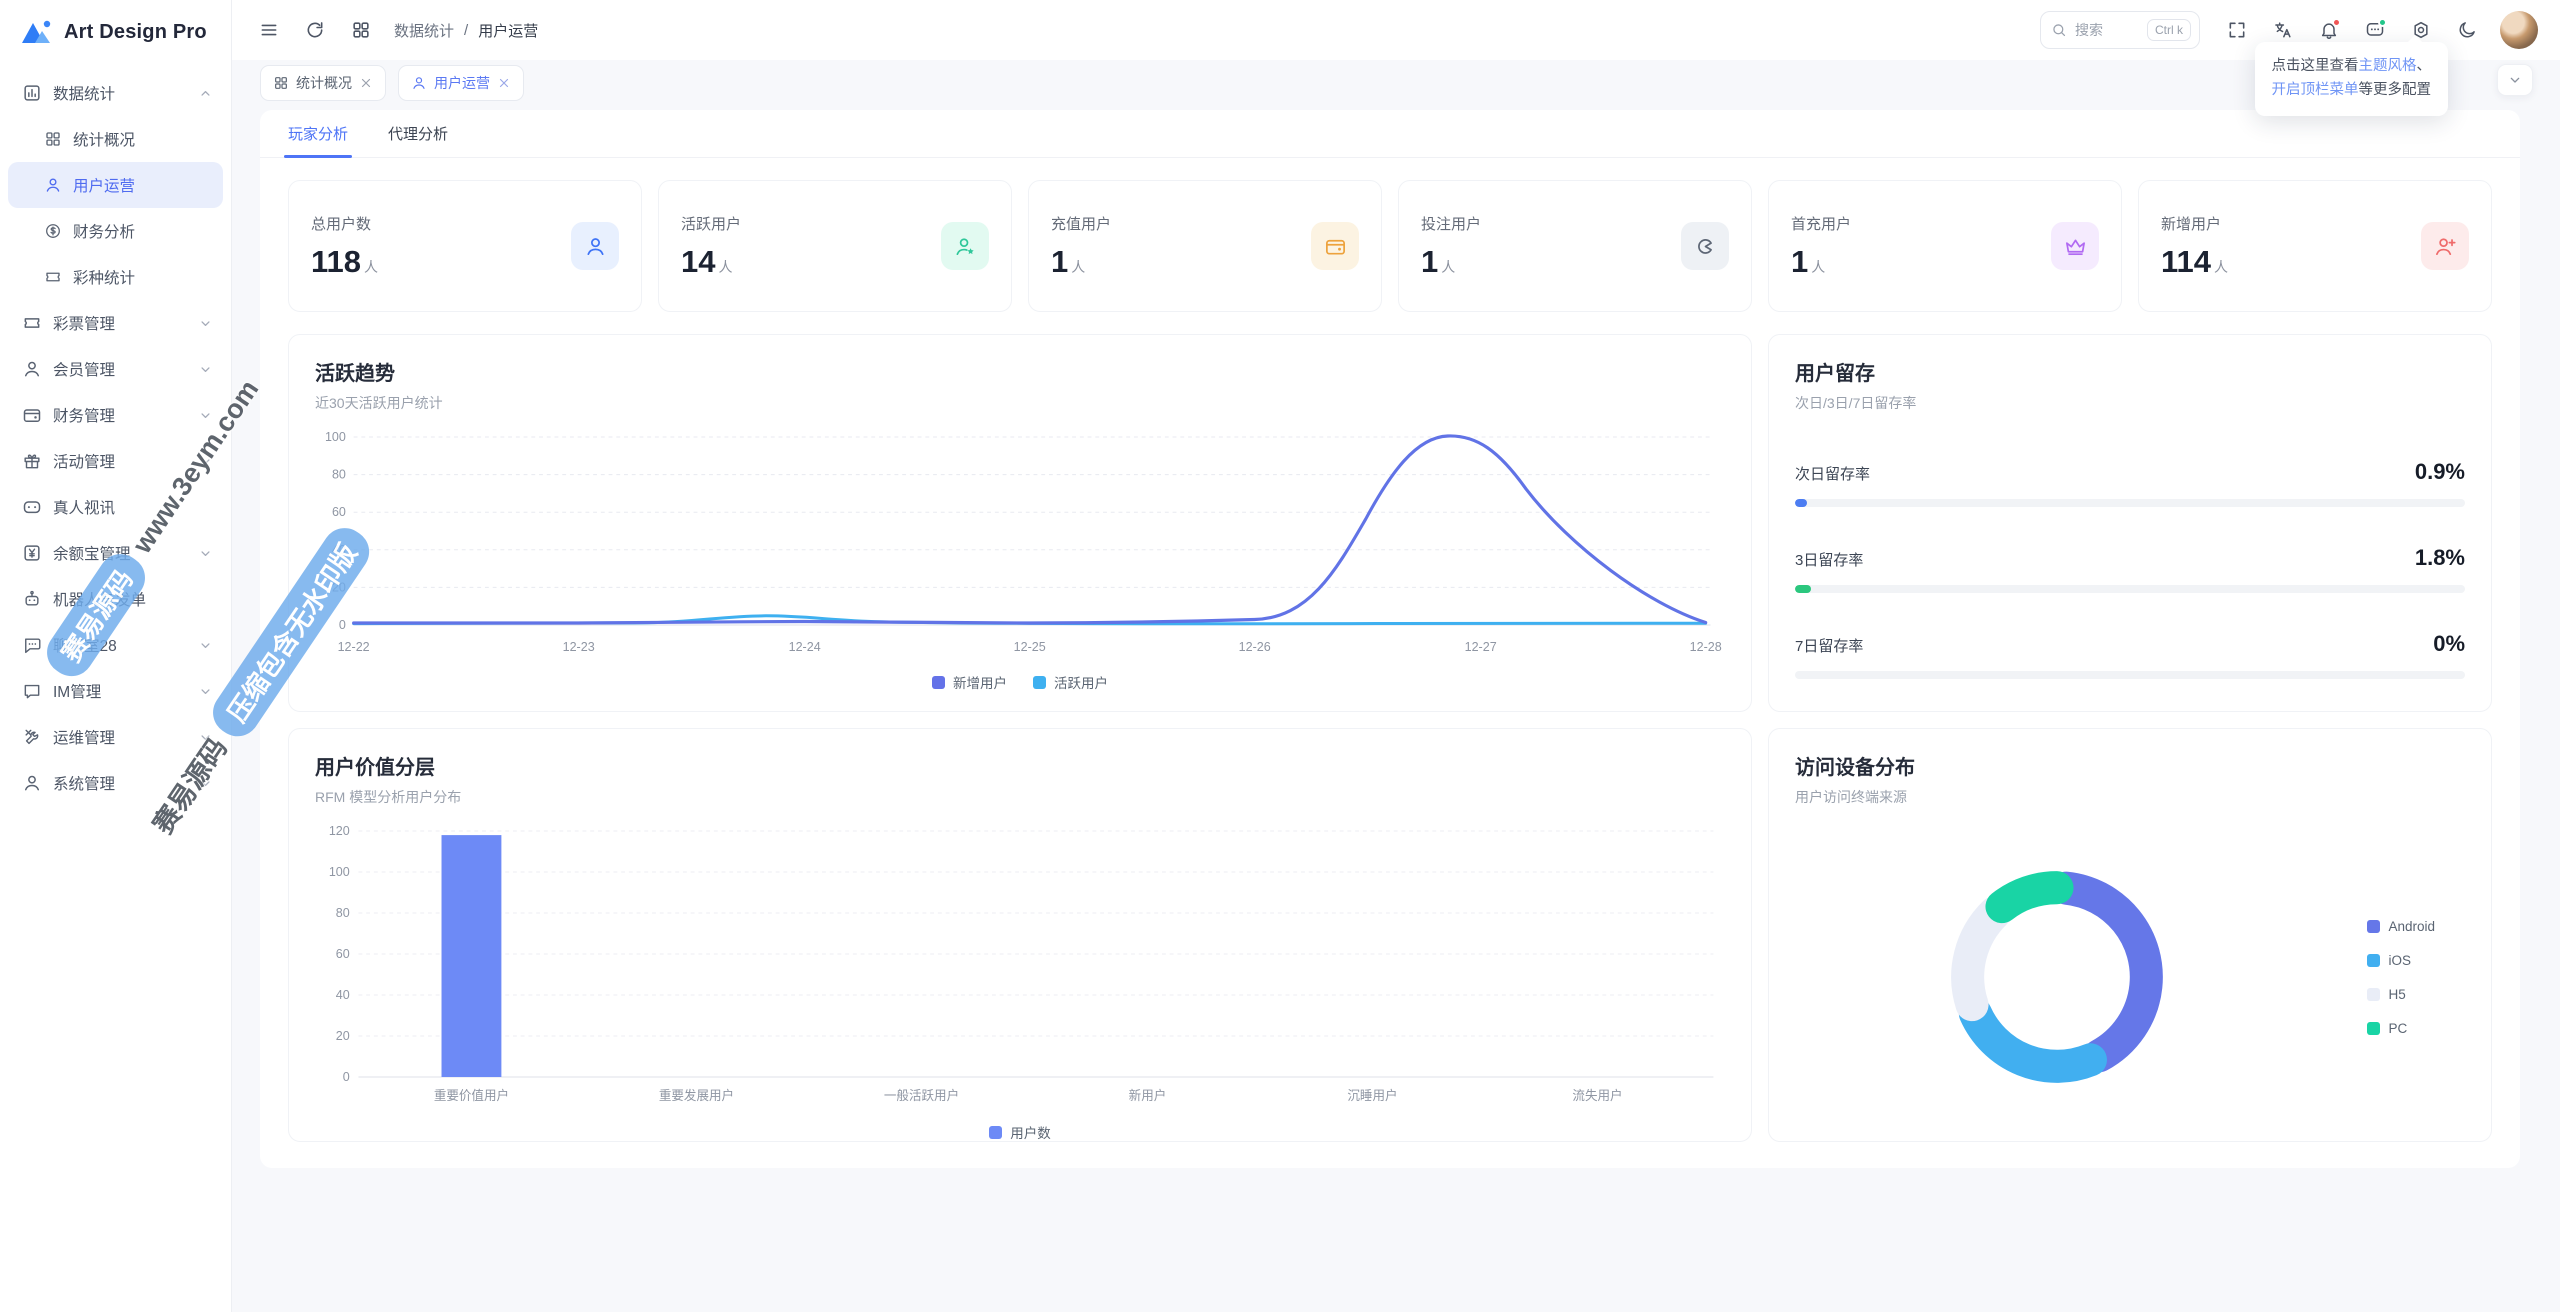 The image size is (2560, 1312). Describe the element at coordinates (2237, 30) in the screenshot. I see `fullscreen-button` at that location.